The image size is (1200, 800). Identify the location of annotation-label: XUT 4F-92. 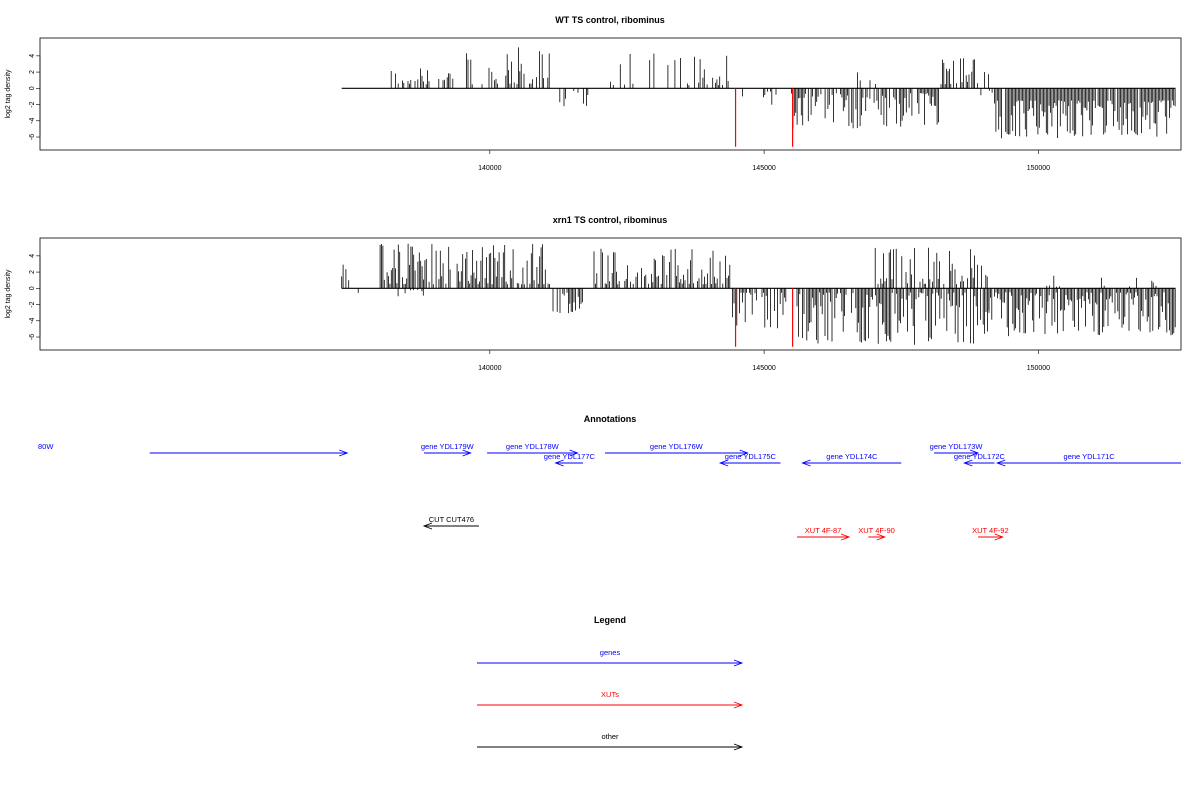
(990, 530).